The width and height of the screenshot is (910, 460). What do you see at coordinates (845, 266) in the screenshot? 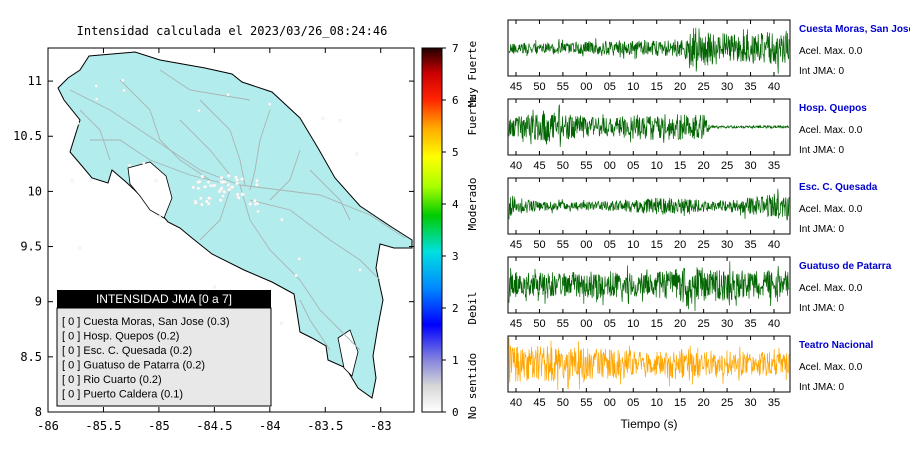
I see `station-name: Guatuso de Patarra` at bounding box center [845, 266].